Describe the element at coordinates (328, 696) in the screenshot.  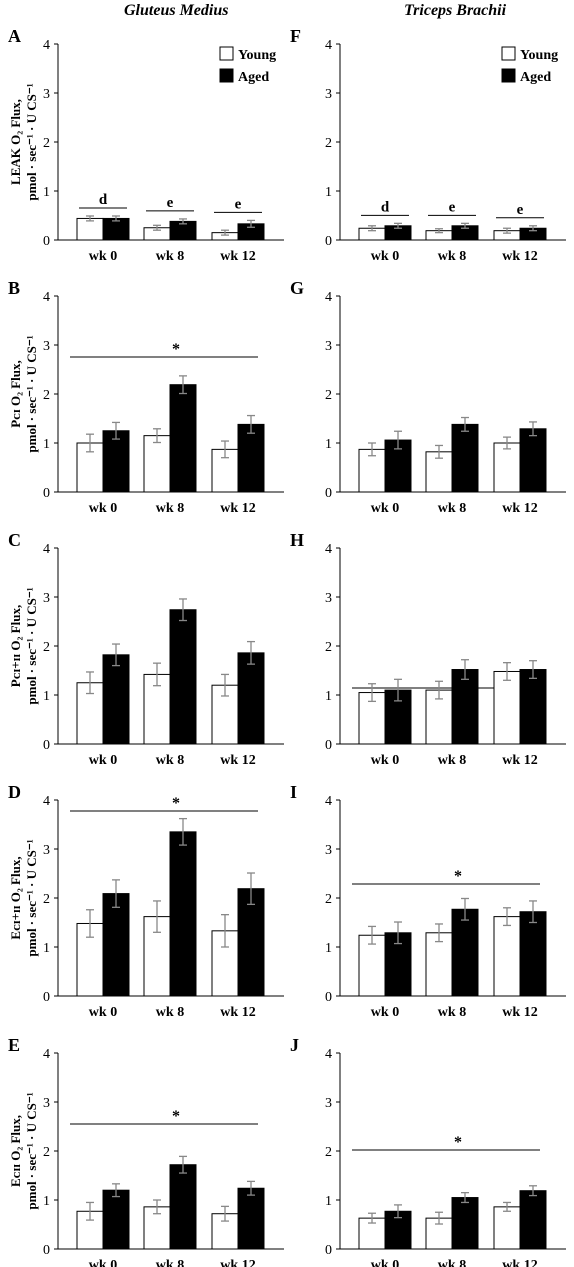
I see `y-tick-label-h: 1` at that location.